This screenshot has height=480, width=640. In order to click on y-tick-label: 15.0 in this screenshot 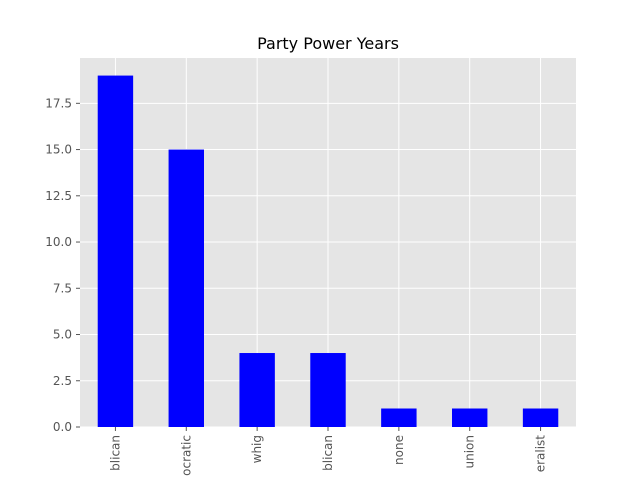, I will do `click(58, 150)`.